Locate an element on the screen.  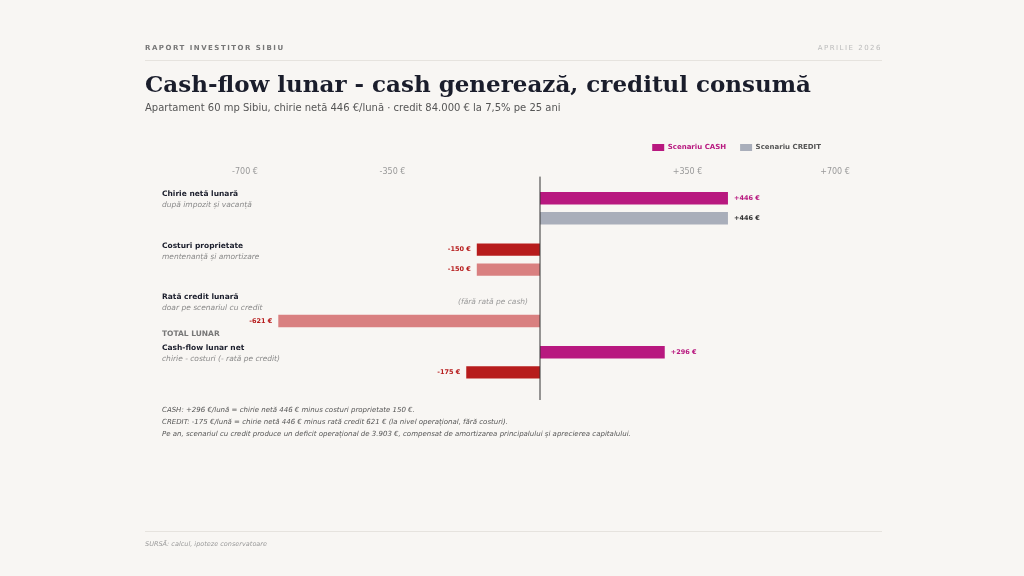
chart-subtitle: Apartament 60 mp Sibiu, chirie netă 446 €/lună · credit 84.000 € la 7,5% pe 25 ani is located at coordinates (353, 107).